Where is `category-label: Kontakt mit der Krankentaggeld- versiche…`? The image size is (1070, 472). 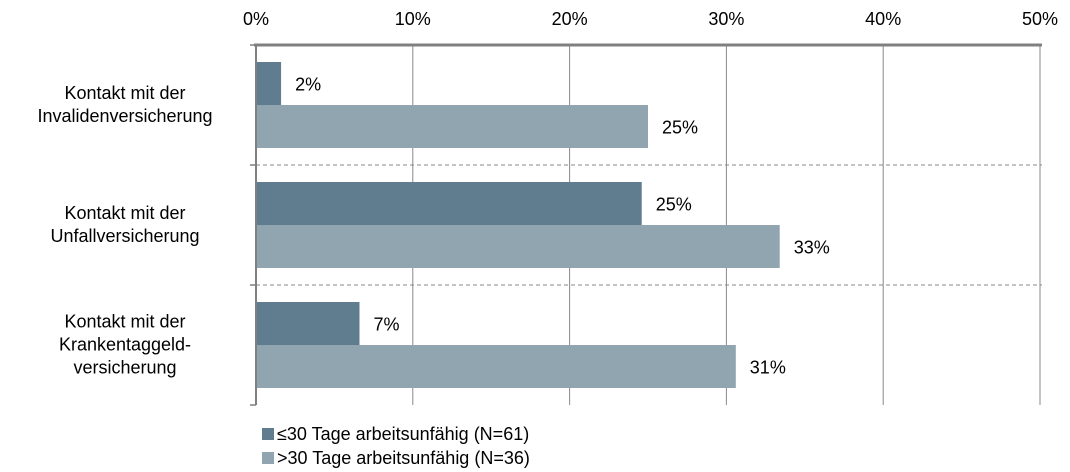
category-label: Kontakt mit der Krankentaggeld- versiche… is located at coordinates (125, 344).